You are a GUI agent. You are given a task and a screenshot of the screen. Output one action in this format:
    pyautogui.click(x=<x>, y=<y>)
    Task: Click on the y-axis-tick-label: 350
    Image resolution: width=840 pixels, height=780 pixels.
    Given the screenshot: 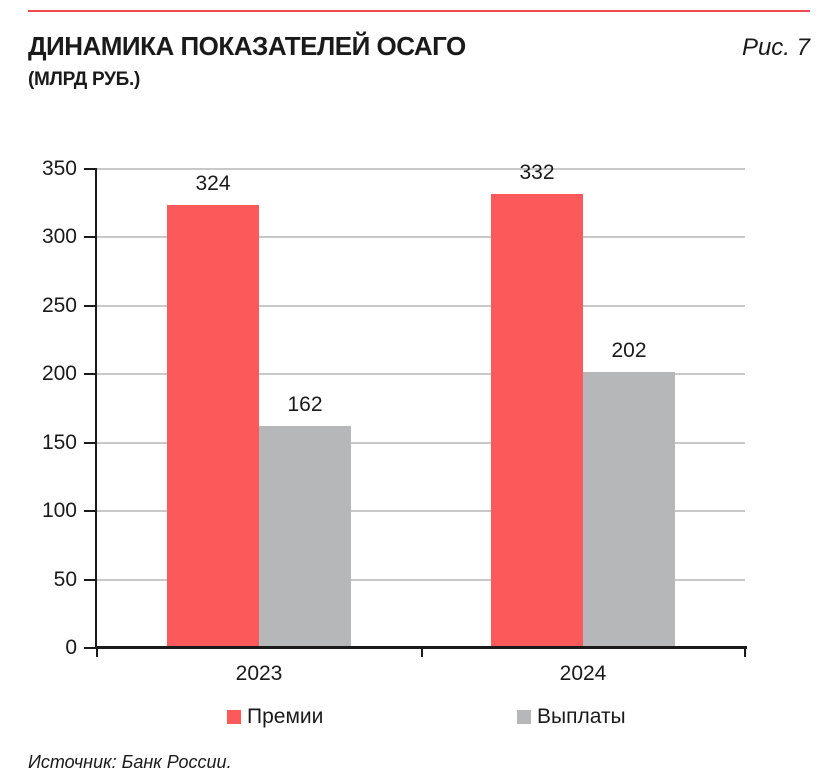 What is the action you would take?
    pyautogui.click(x=59, y=168)
    